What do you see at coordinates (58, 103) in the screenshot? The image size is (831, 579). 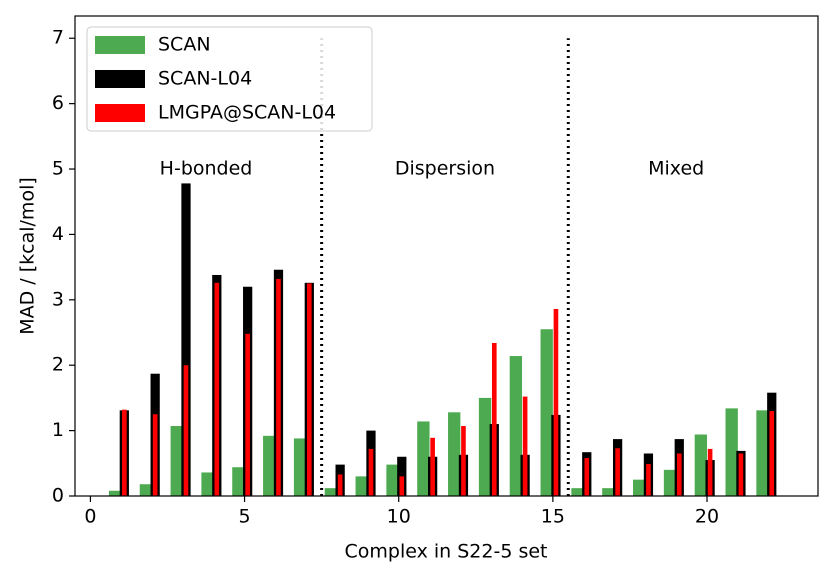 I see `y-tick-label: 6` at bounding box center [58, 103].